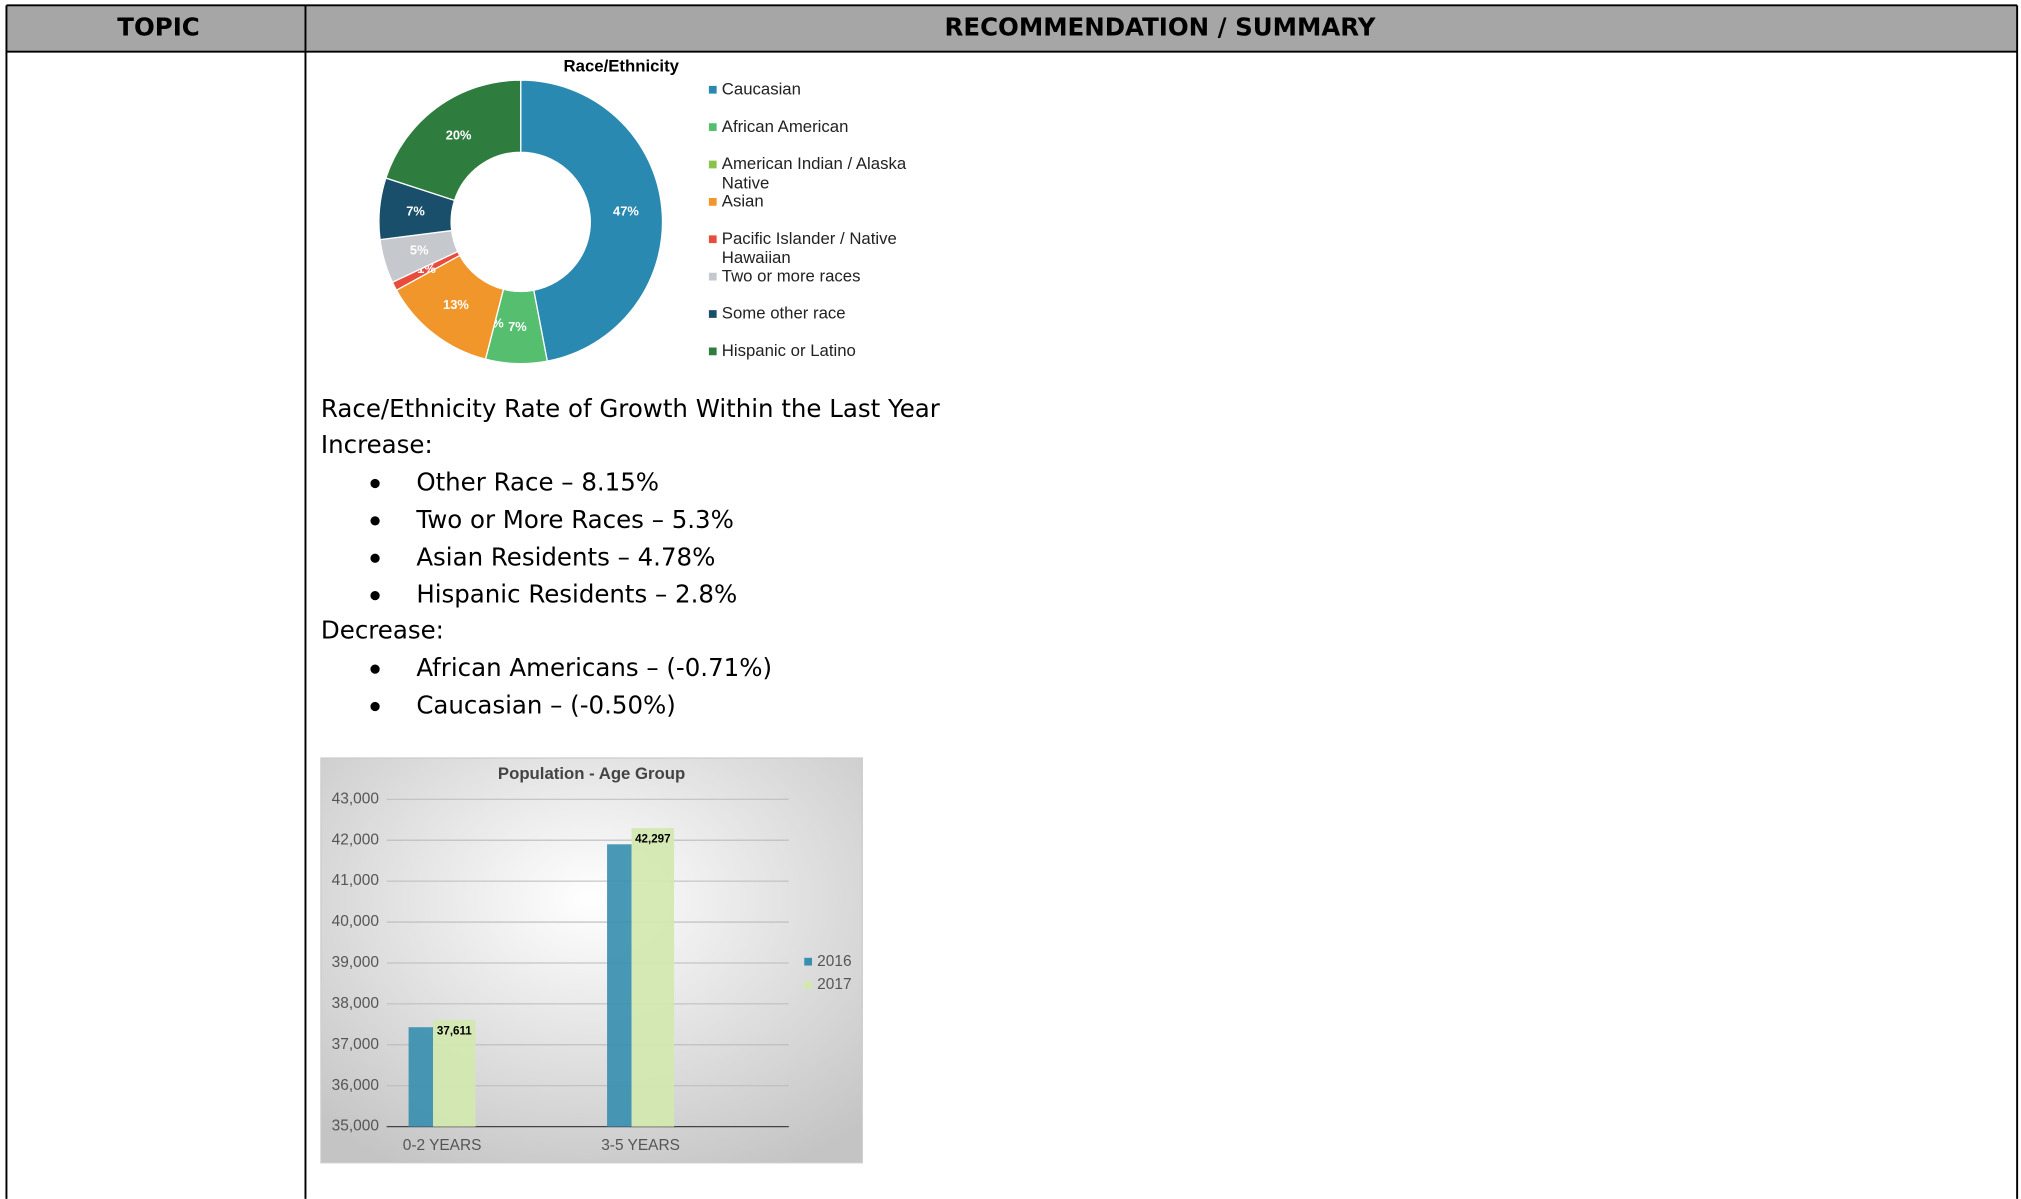 The width and height of the screenshot is (2021, 1199). I want to click on legend-line: Some other race, so click(784, 313).